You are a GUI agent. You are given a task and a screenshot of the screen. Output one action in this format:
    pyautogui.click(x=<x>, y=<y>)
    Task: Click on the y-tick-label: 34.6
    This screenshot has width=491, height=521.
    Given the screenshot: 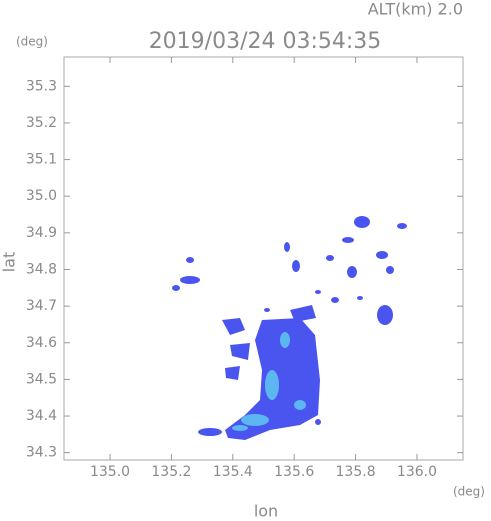 What is the action you would take?
    pyautogui.click(x=41, y=343)
    